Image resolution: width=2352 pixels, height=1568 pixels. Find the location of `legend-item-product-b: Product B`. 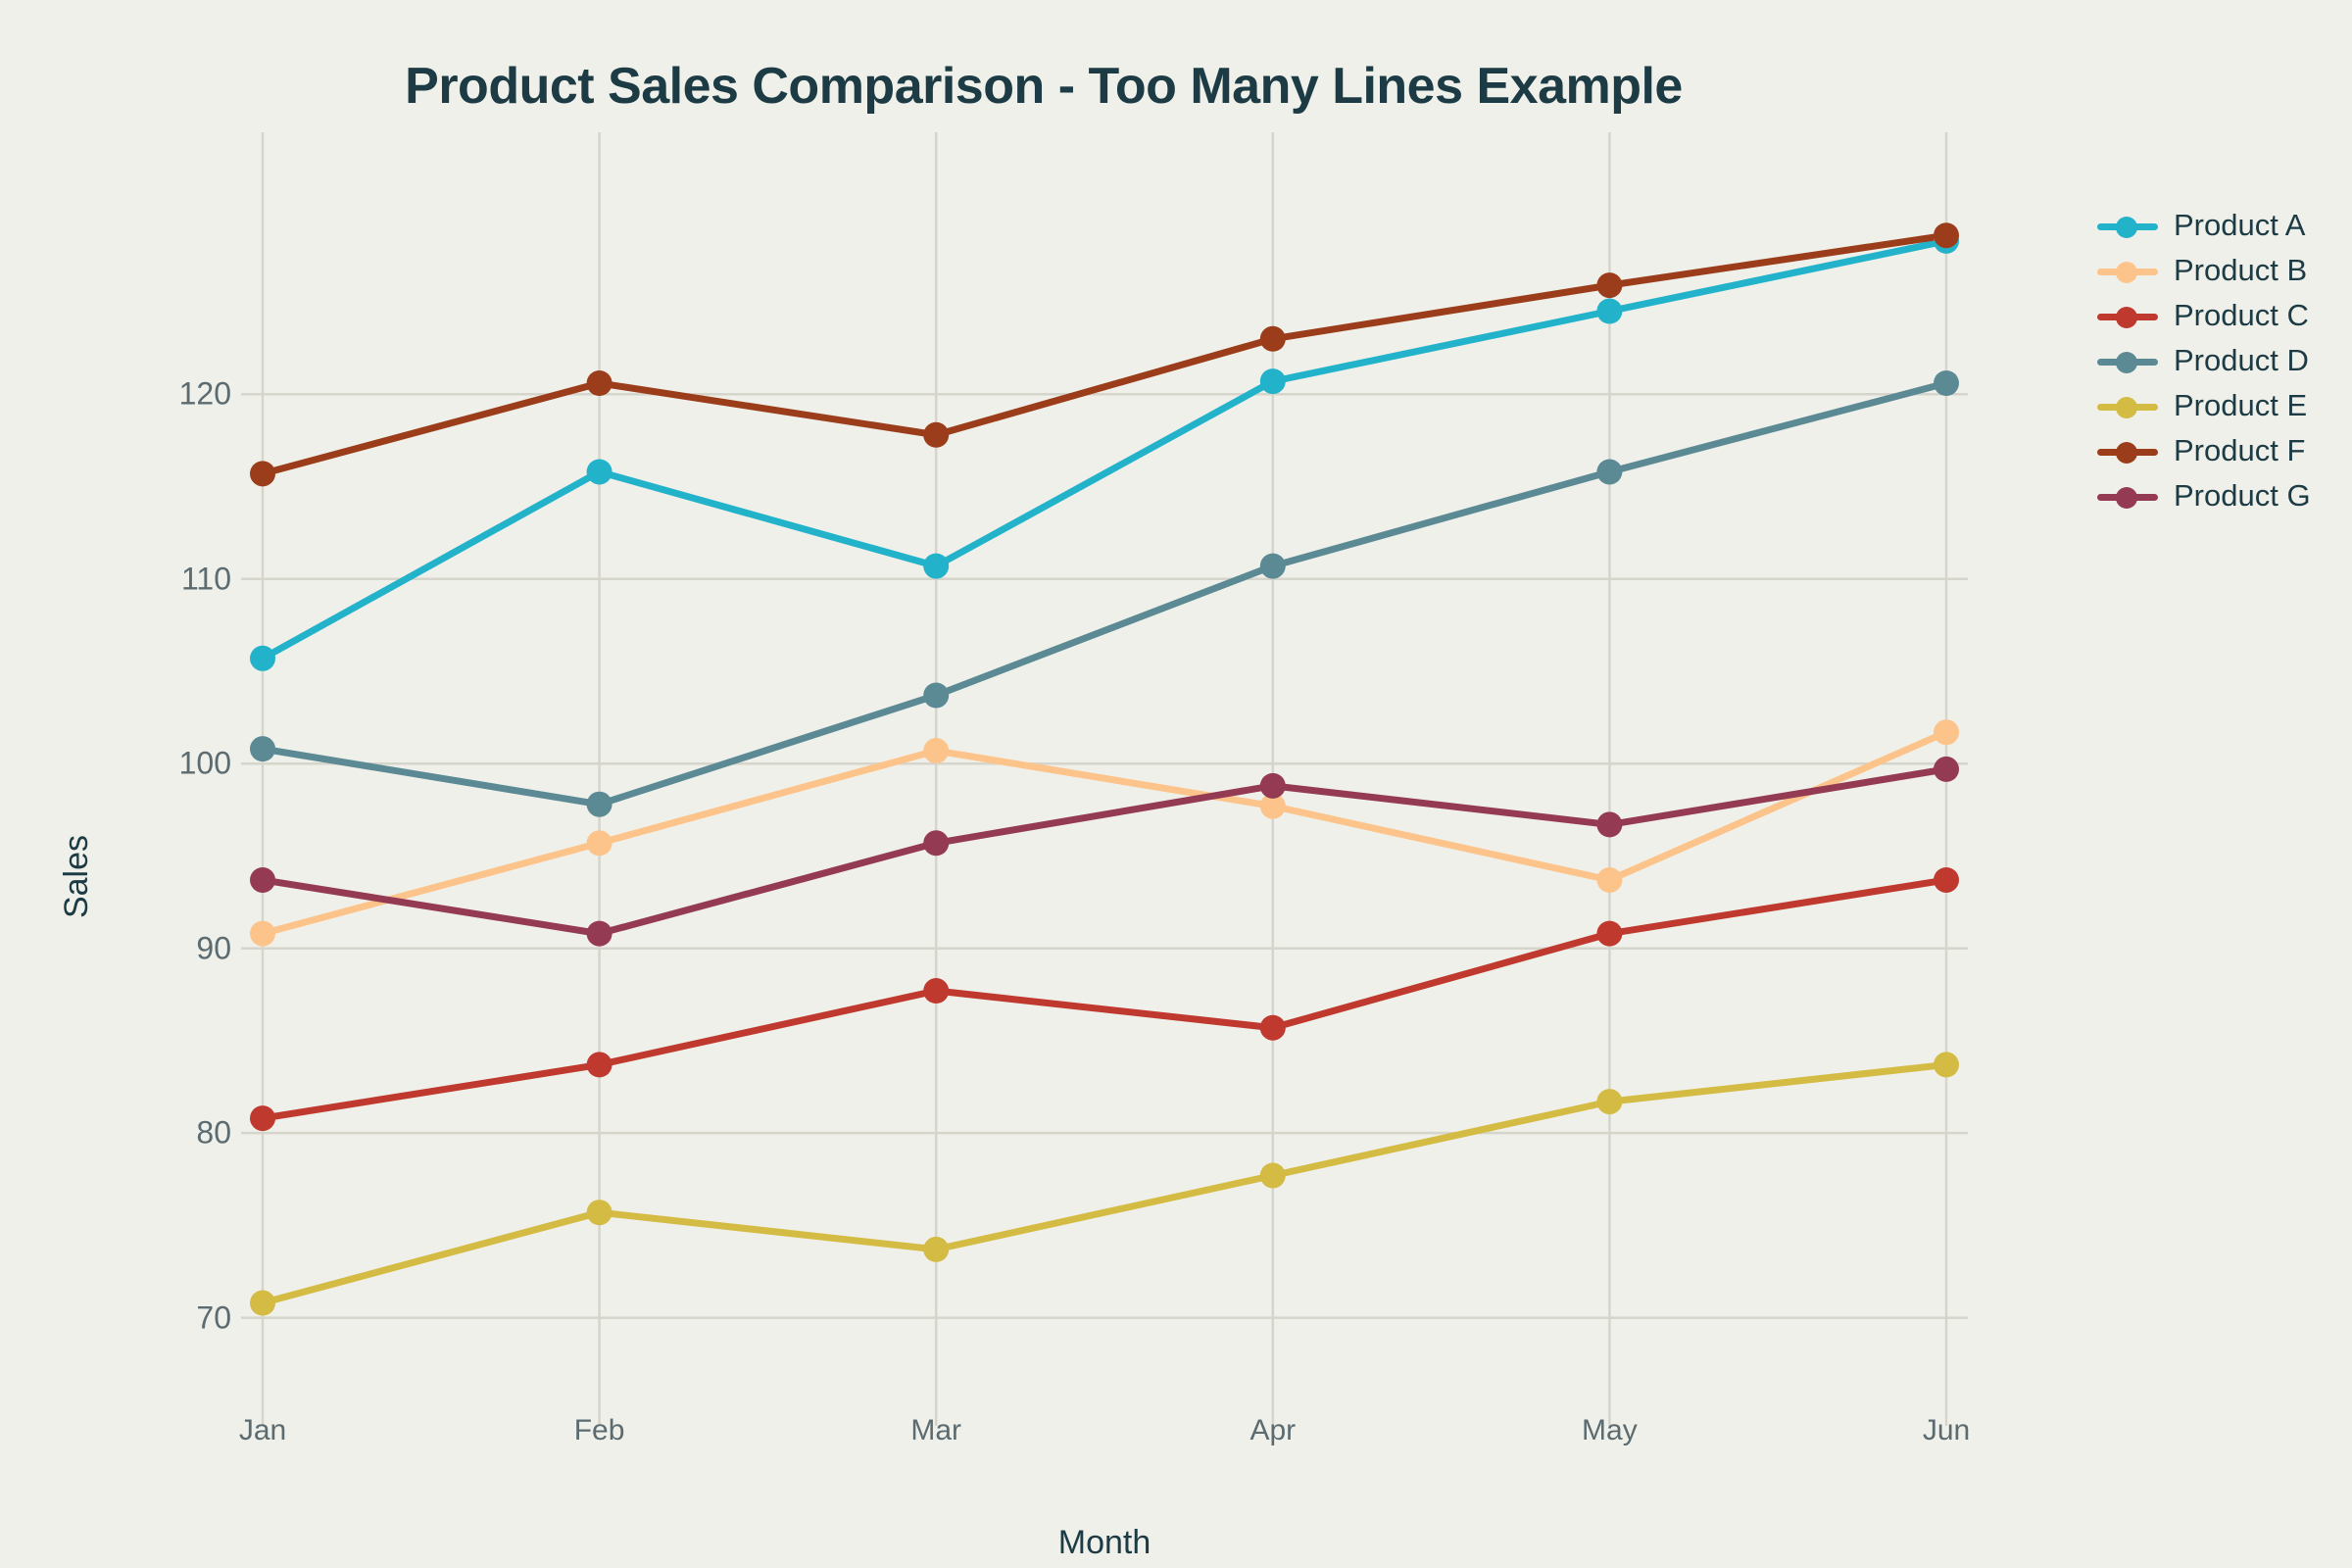

legend-item-product-b: Product B is located at coordinates (2204, 270).